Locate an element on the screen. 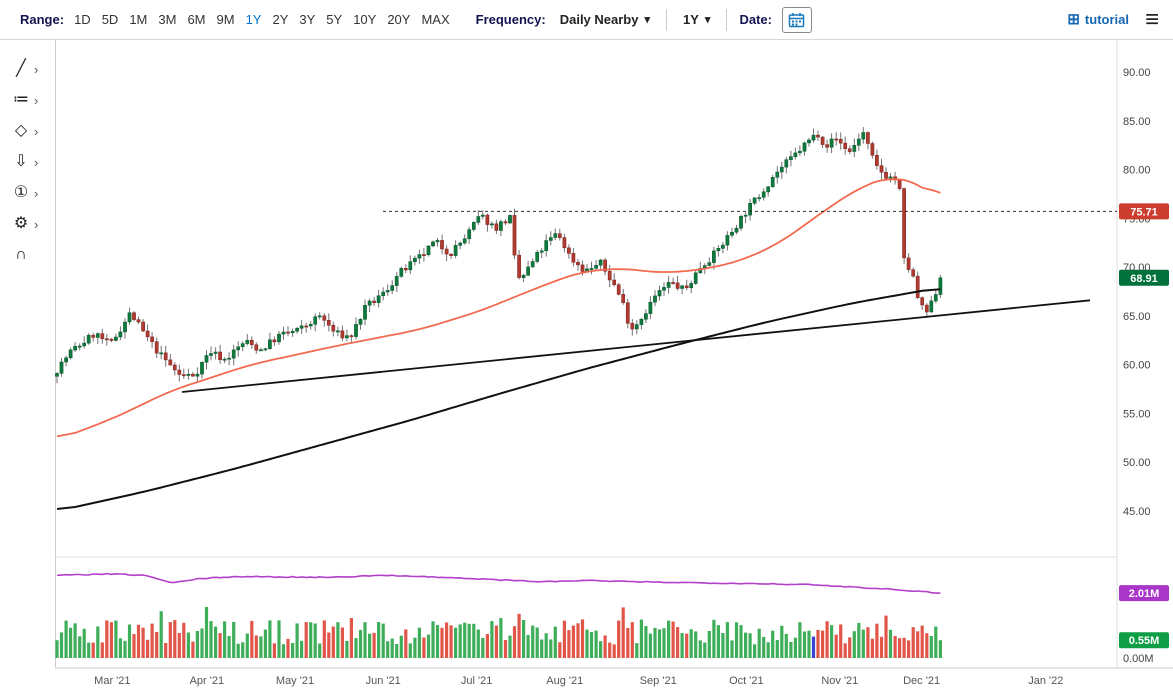  month-label: Mar '21 is located at coordinates (112, 681).